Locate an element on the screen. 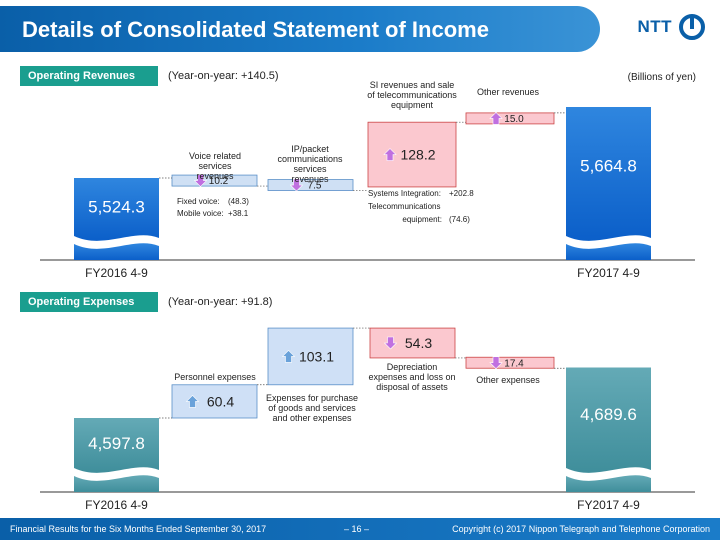 The image size is (720, 540). revenues-total-bar-0-base is located at coordinates (116, 251).